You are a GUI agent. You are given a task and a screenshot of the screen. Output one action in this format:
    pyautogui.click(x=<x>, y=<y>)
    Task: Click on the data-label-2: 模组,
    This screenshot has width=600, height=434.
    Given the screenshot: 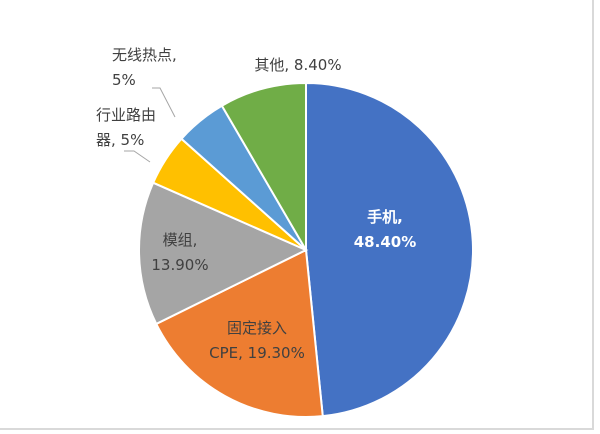 What is the action you would take?
    pyautogui.click(x=180, y=240)
    